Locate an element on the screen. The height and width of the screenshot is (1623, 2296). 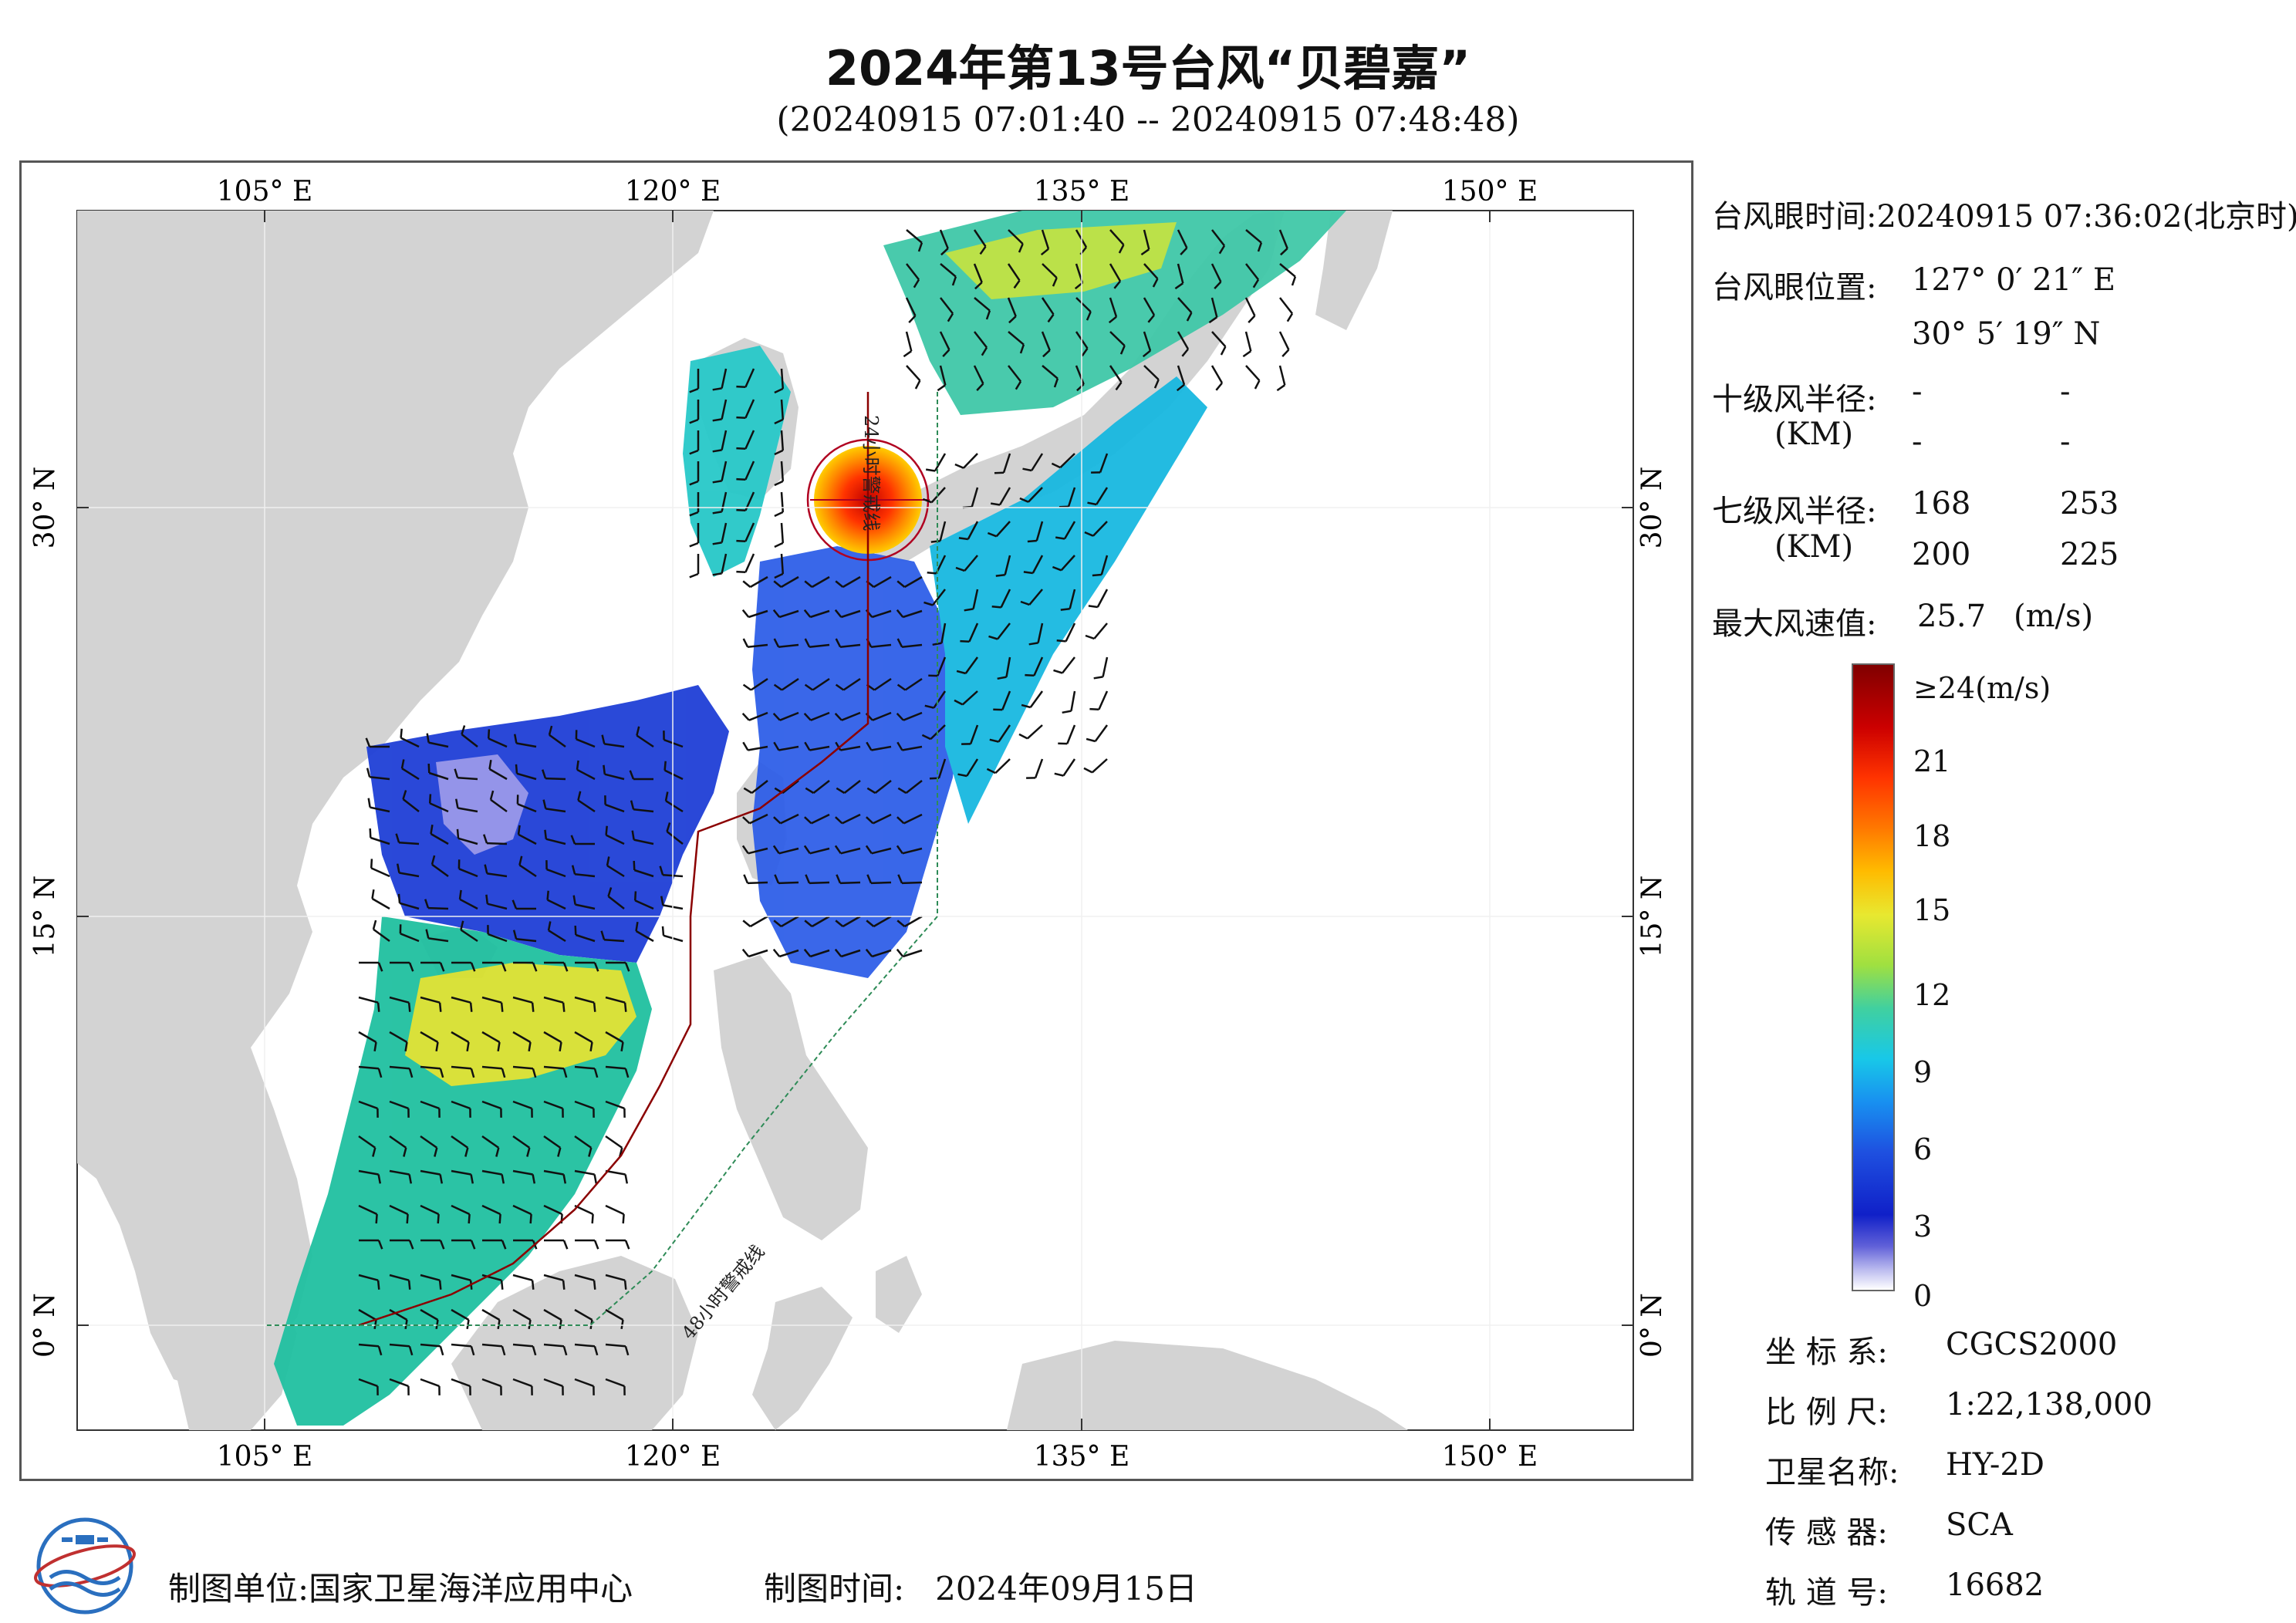
lon-label-top-120: 120° E is located at coordinates (673, 192).